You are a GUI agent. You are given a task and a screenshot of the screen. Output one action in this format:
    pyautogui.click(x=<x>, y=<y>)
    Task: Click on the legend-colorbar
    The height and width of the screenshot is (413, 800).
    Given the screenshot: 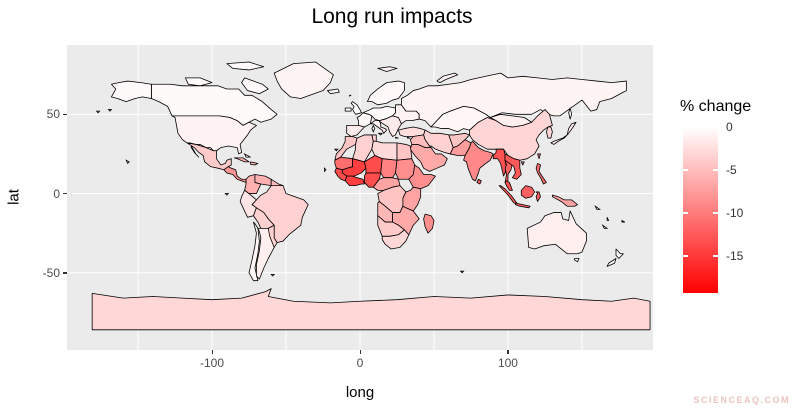 What is the action you would take?
    pyautogui.click(x=700, y=210)
    